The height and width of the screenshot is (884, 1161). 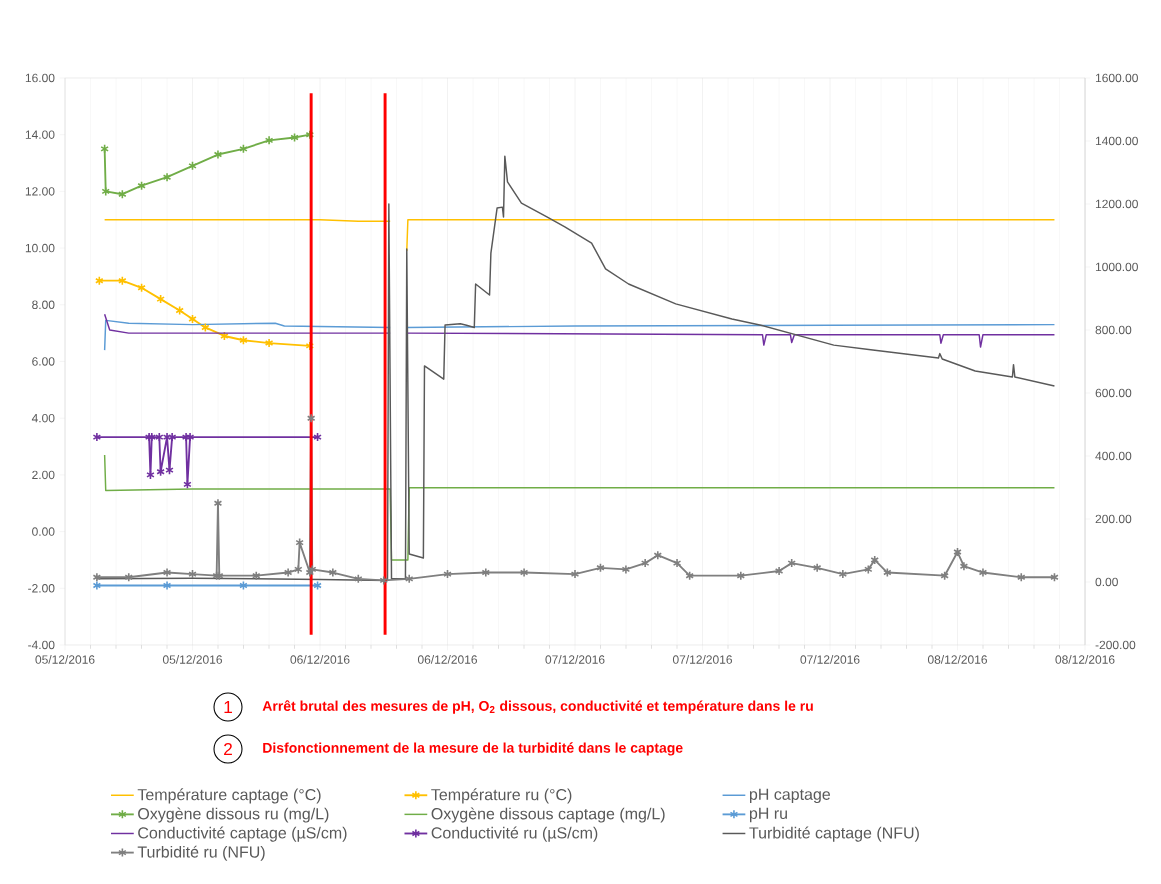 I want to click on x-tick-label: 05/12/2016, so click(x=65, y=659).